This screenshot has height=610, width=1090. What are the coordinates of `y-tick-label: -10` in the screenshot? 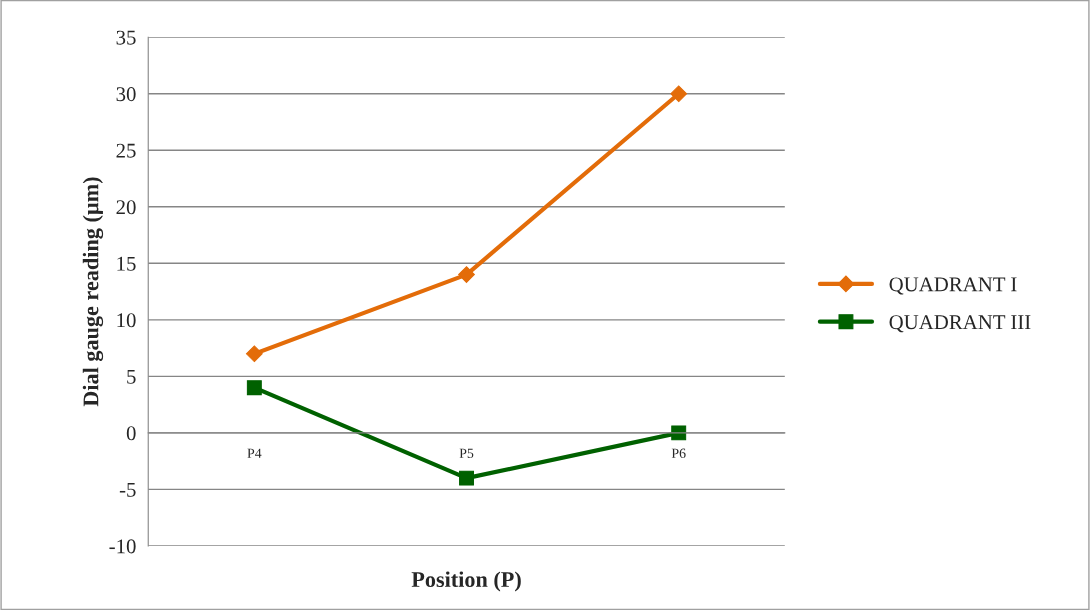 It's located at (122, 546).